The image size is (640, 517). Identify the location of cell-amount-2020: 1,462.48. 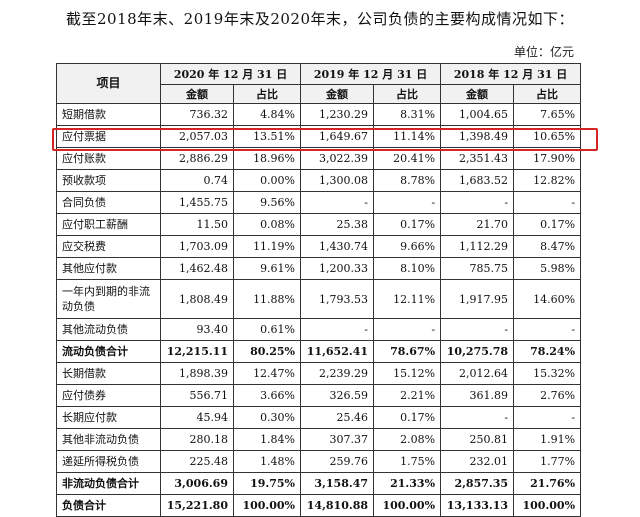
(197, 268).